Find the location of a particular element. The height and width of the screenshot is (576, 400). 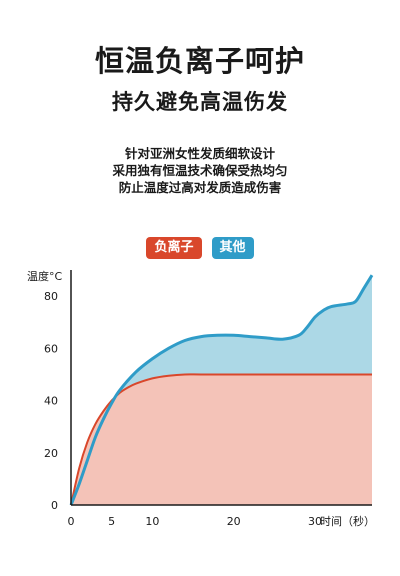

x-tick-label: 10 is located at coordinates (152, 521).